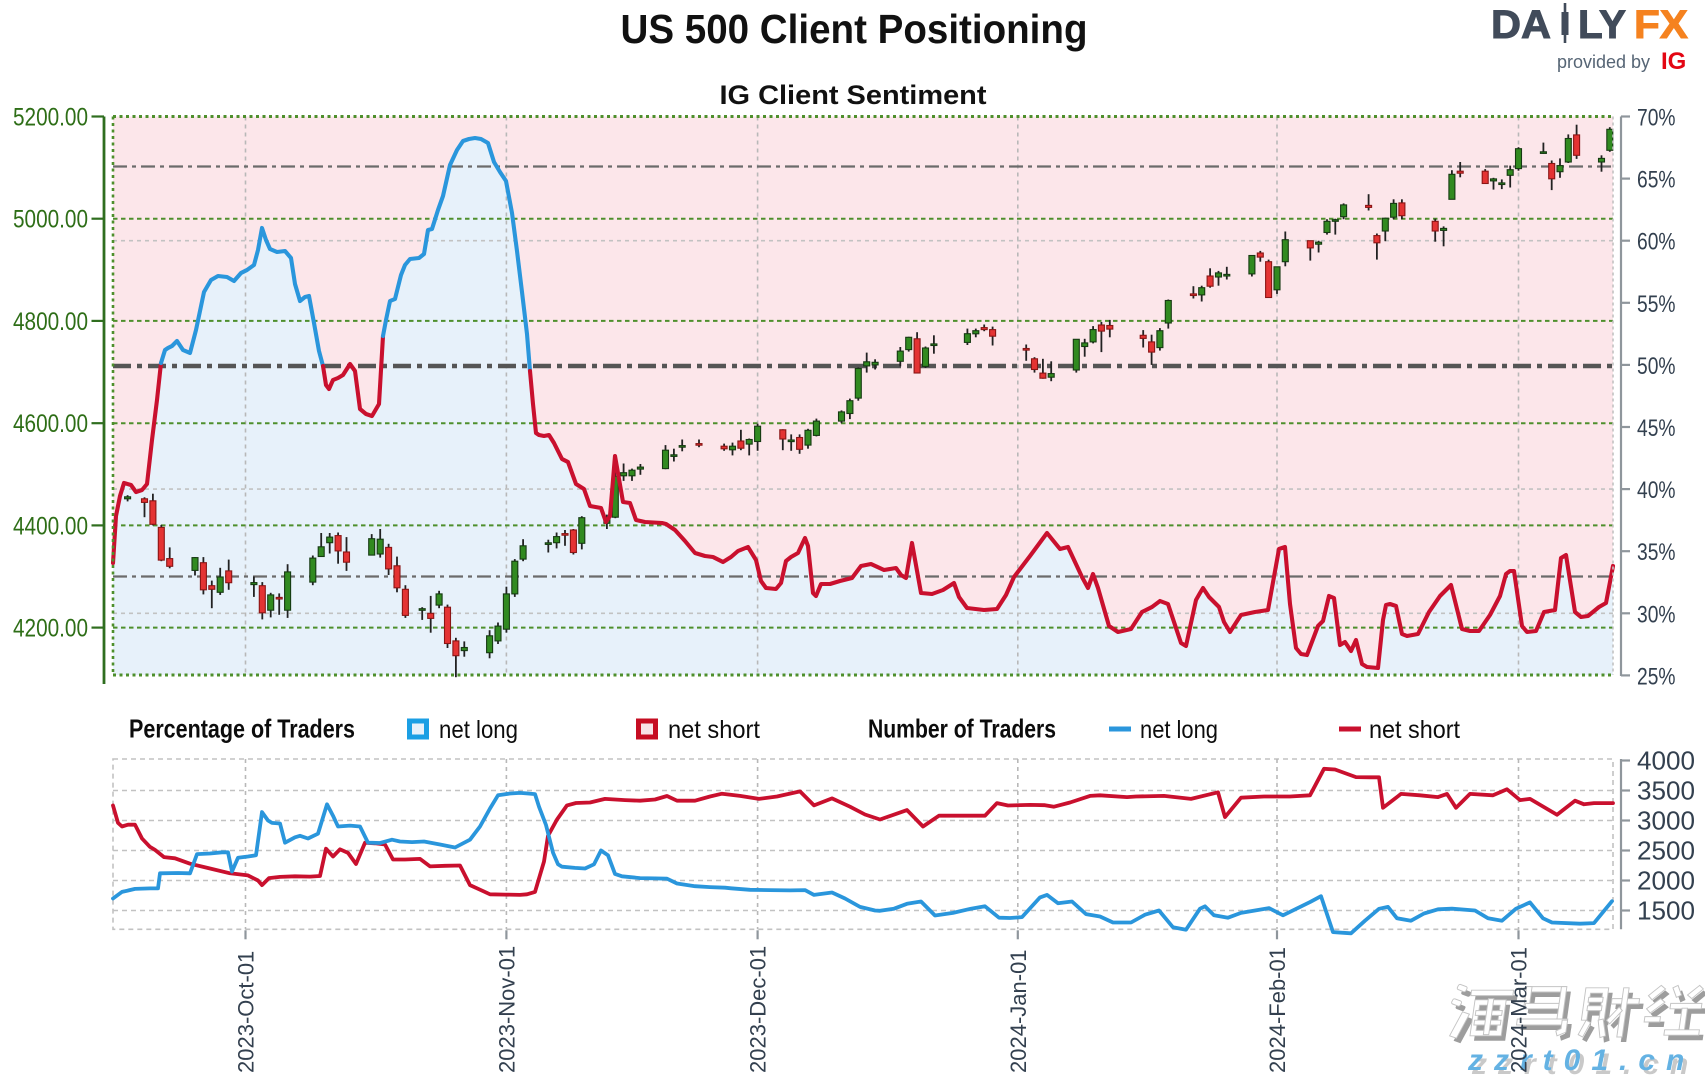  I want to click on svg-text: 4400.00, so click(50, 526).